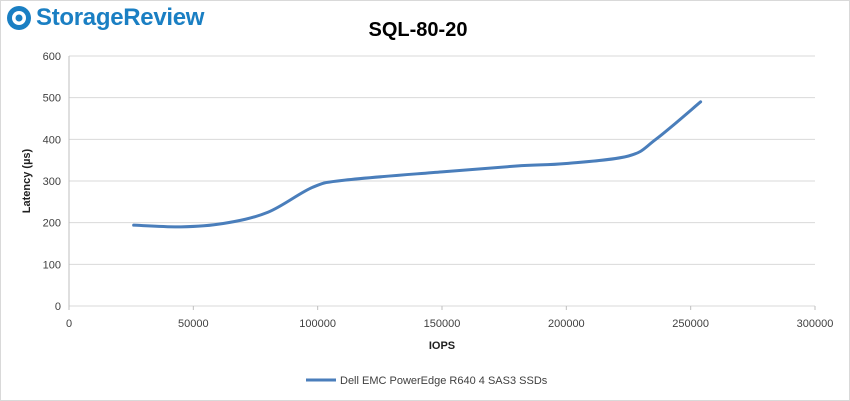 This screenshot has height=401, width=850. What do you see at coordinates (52, 57) in the screenshot?
I see `y-tick-label: 600` at bounding box center [52, 57].